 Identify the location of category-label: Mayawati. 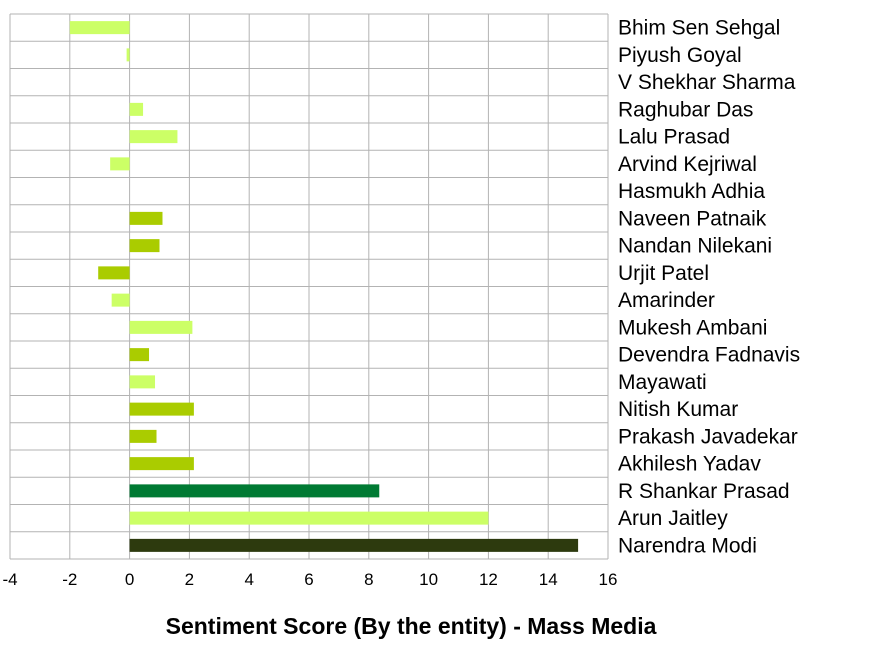
(662, 382).